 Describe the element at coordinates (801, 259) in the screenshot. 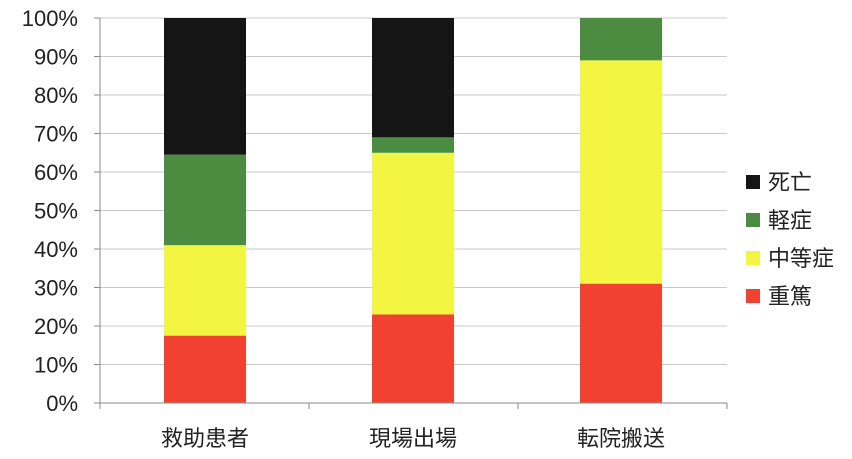

I see `legend-label: 中等症` at that location.